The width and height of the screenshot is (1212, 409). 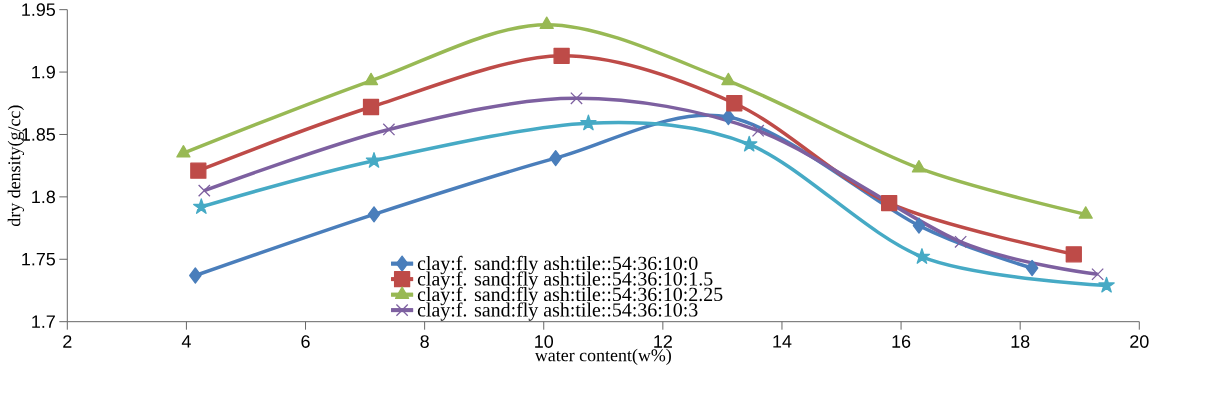 I want to click on x-tick-label: 6, so click(x=305, y=341).